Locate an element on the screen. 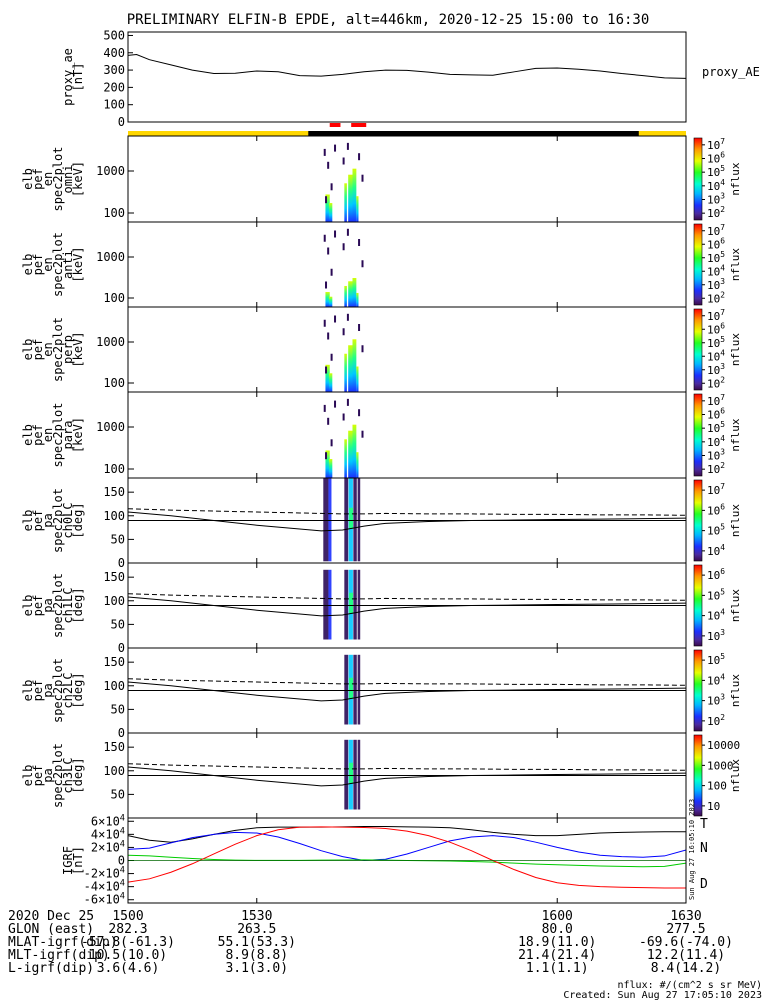 The image size is (775, 1004). spectrogram-ylabel-6-line-3: spec2plot is located at coordinates (58, 605).